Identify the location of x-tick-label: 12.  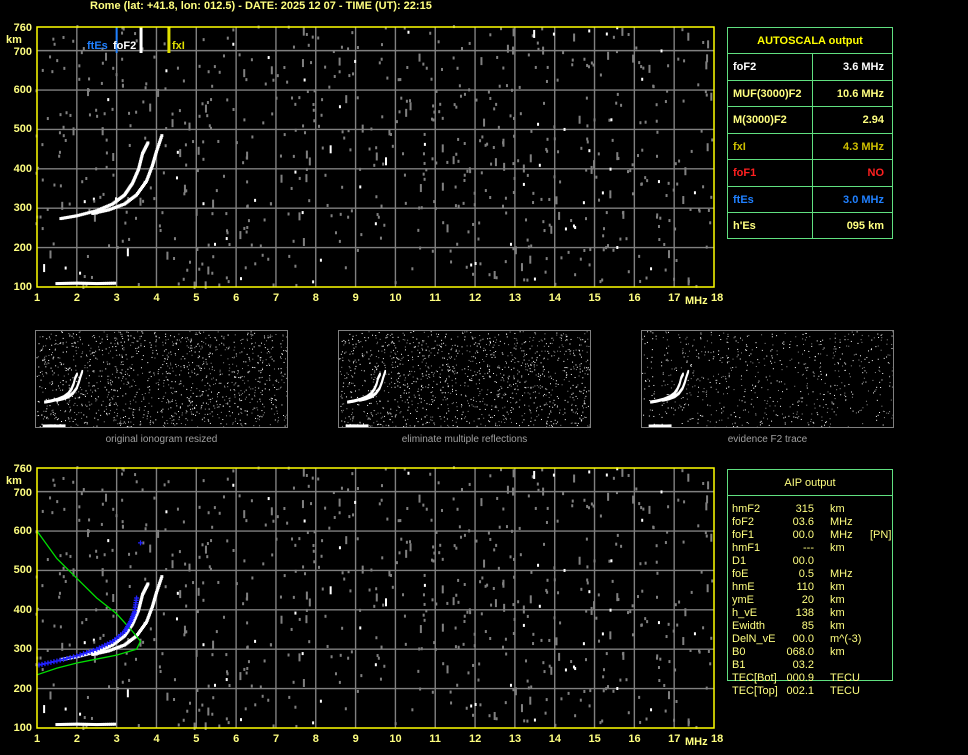
(475, 298).